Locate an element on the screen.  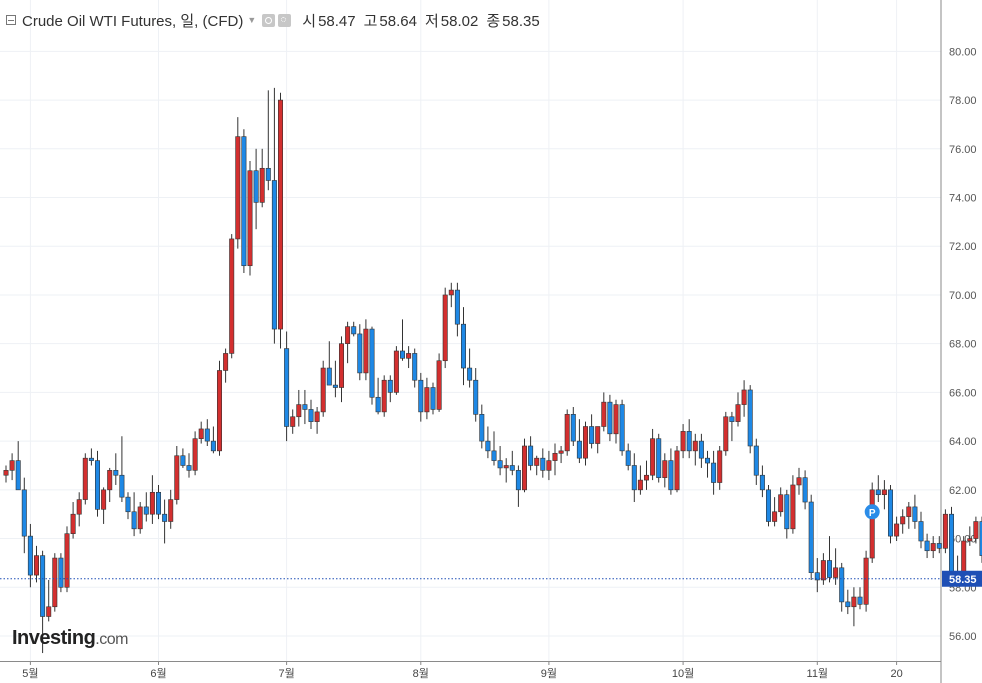
visibility-icon is located at coordinates (269, 20).